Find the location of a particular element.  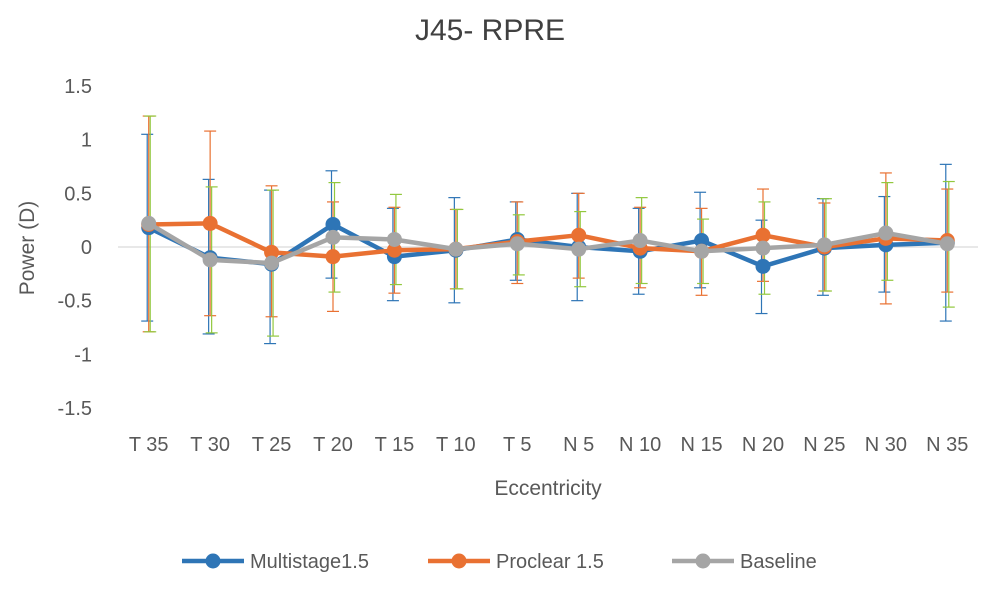

x-tick-label: T 30 is located at coordinates (210, 445).